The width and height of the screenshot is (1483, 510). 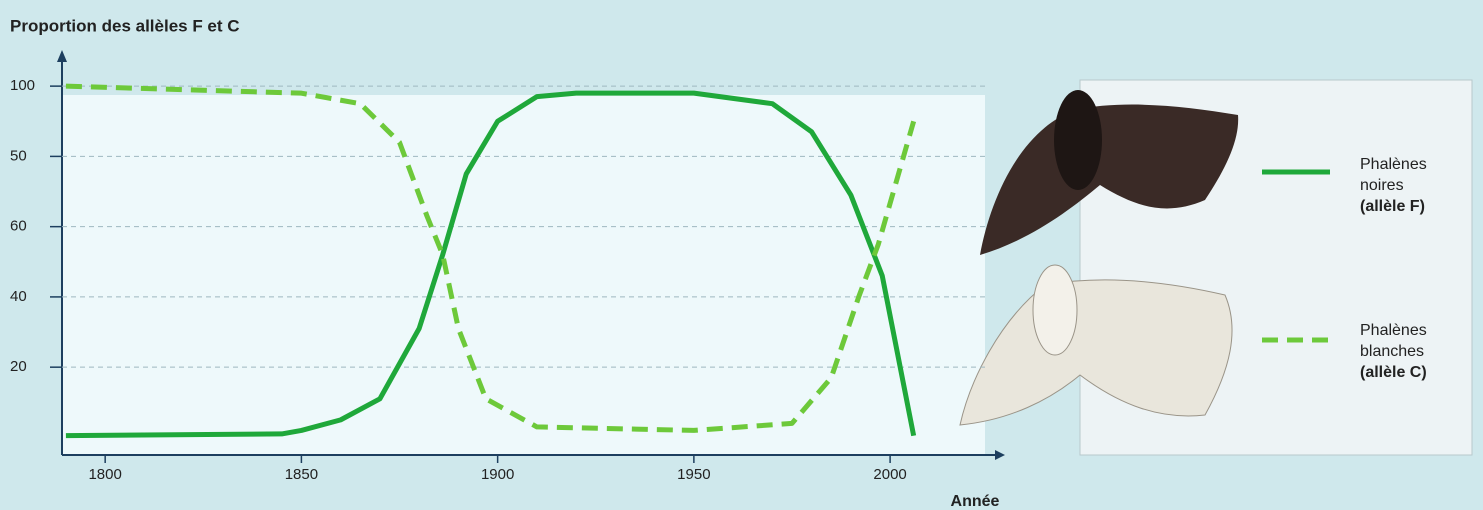 I want to click on x-tick-label: 1800, so click(x=104, y=474).